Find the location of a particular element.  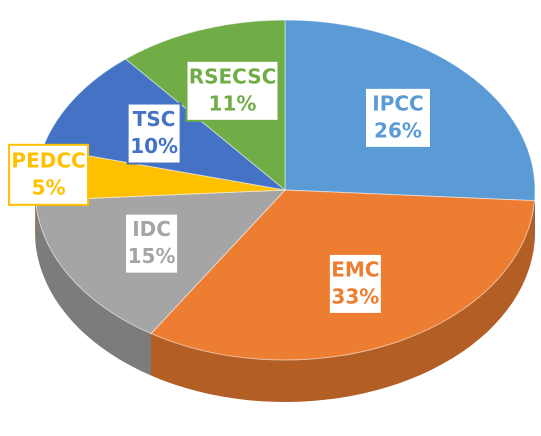

value-label: 11% is located at coordinates (233, 103).